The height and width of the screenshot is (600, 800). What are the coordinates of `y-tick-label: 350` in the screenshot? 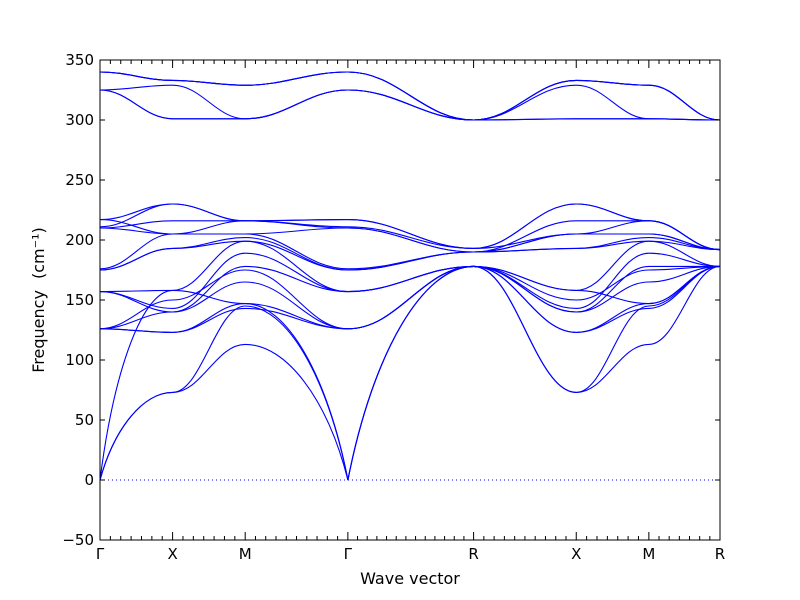 It's located at (79, 60).